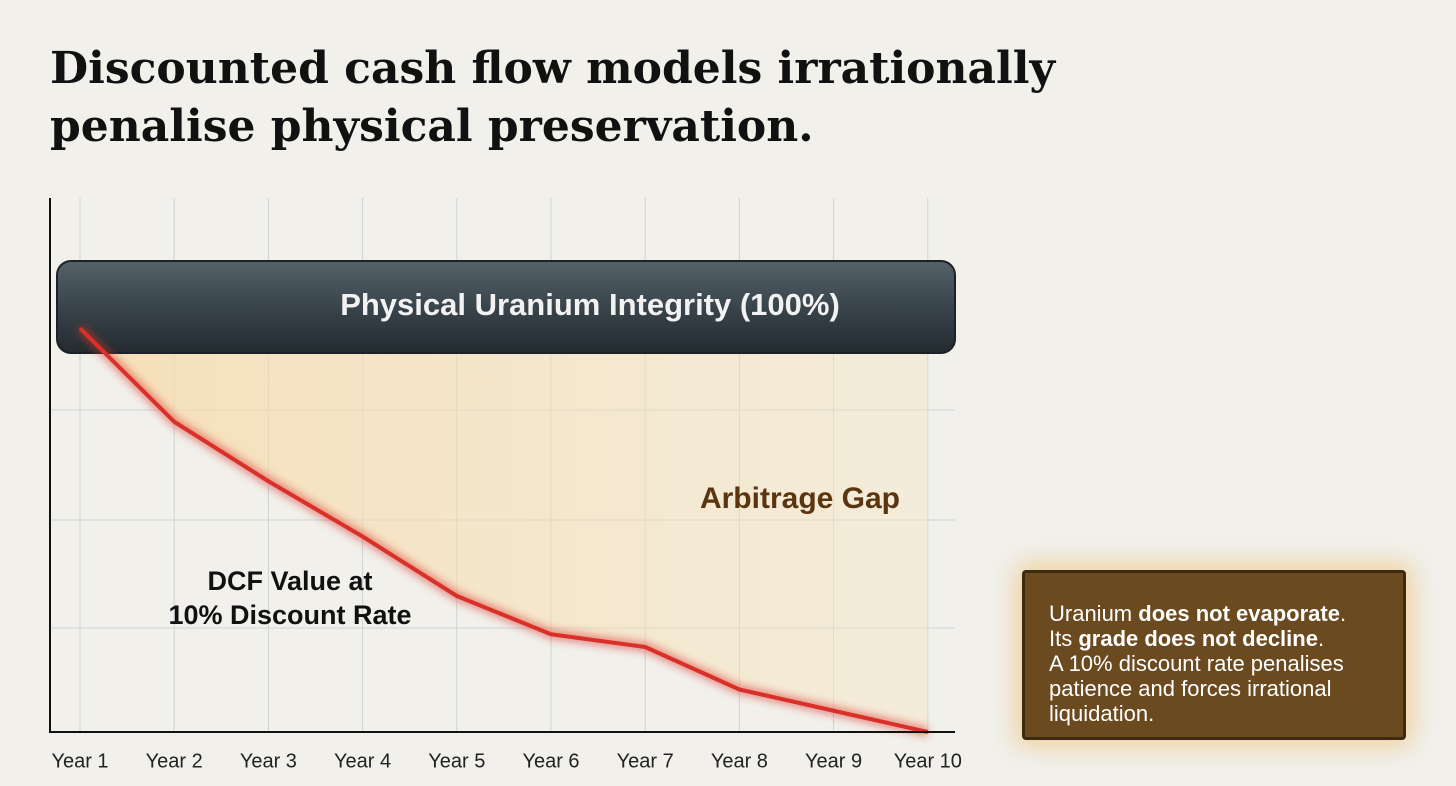 This screenshot has width=1456, height=786. What do you see at coordinates (362, 761) in the screenshot?
I see `x-tick-label: Year 4` at bounding box center [362, 761].